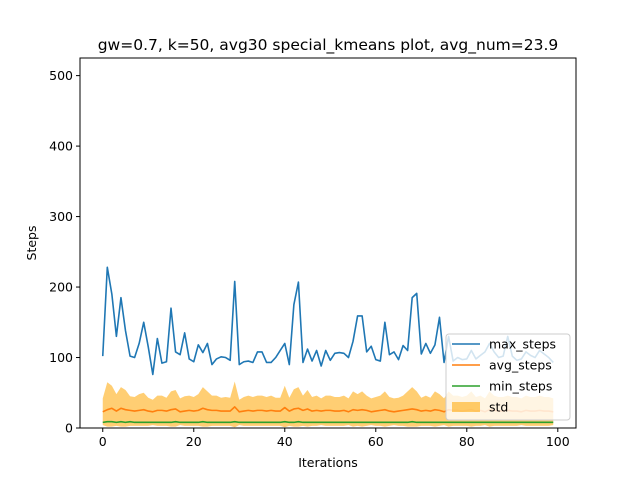 This screenshot has height=480, width=640. What do you see at coordinates (31, 243) in the screenshot?
I see `y-axis-label: Steps` at bounding box center [31, 243].